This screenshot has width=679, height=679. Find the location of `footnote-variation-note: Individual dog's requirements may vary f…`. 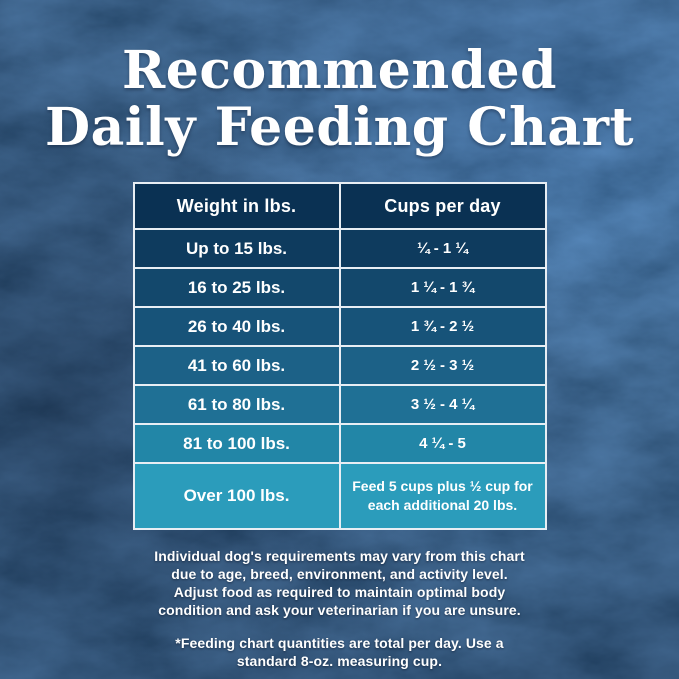

footnote-variation-note: Individual dog's requirements may vary f… is located at coordinates (339, 583).